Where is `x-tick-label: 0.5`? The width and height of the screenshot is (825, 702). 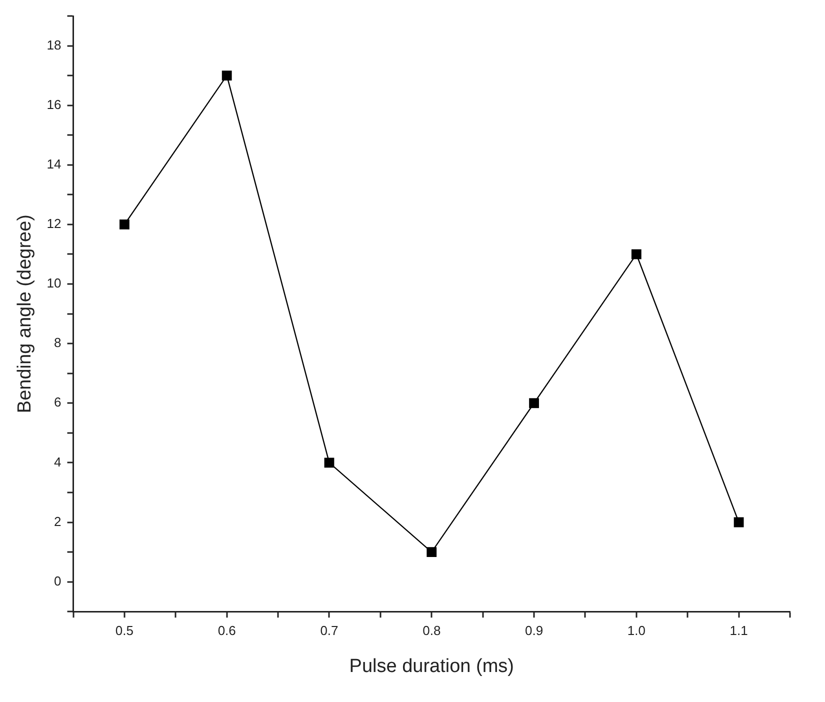
x-tick-label: 0.5 is located at coordinates (124, 630).